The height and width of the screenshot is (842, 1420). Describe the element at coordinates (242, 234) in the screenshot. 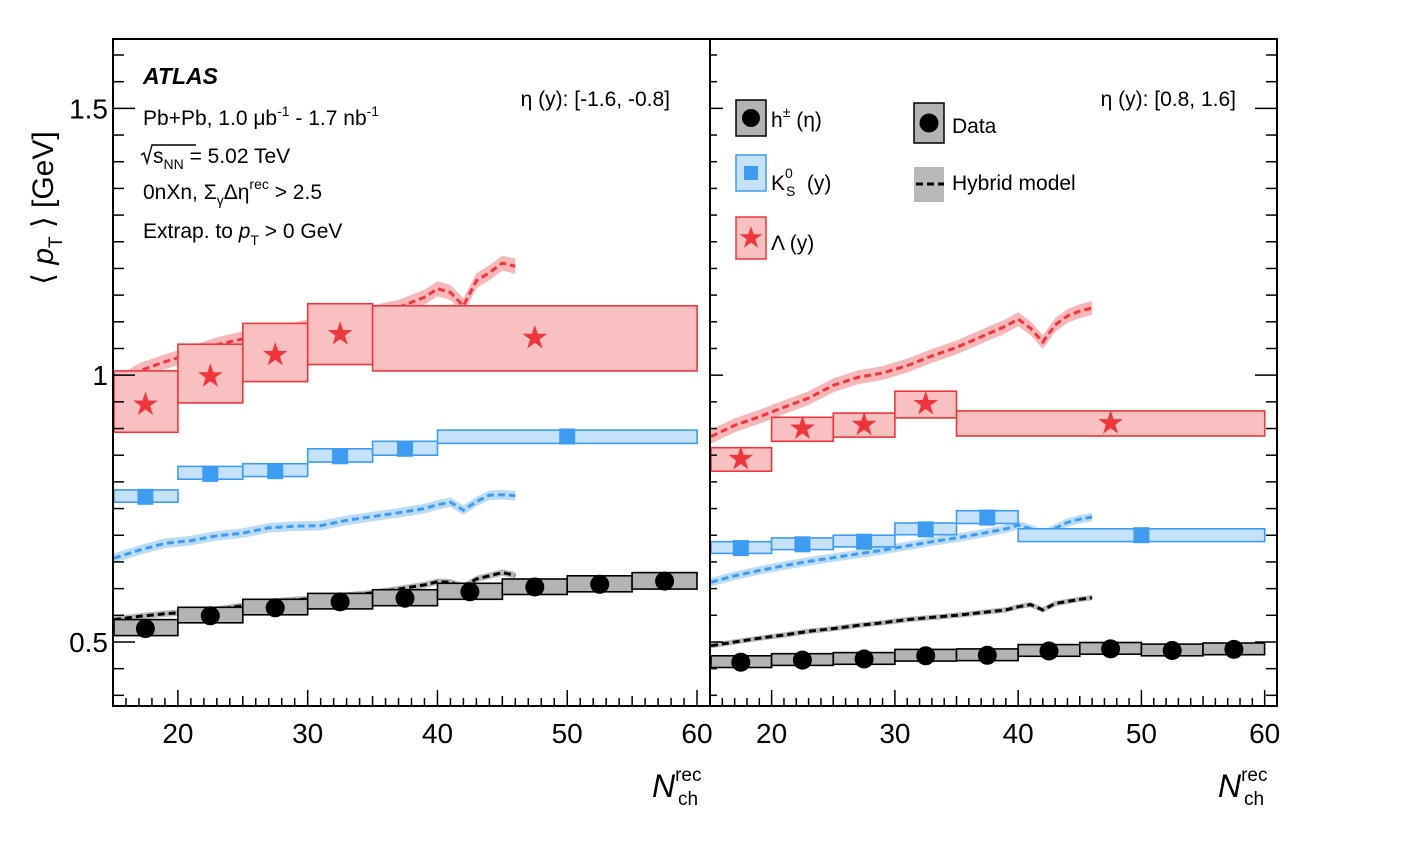

I see `extrap-label: Extrap. to pT > 0 GeV` at that location.